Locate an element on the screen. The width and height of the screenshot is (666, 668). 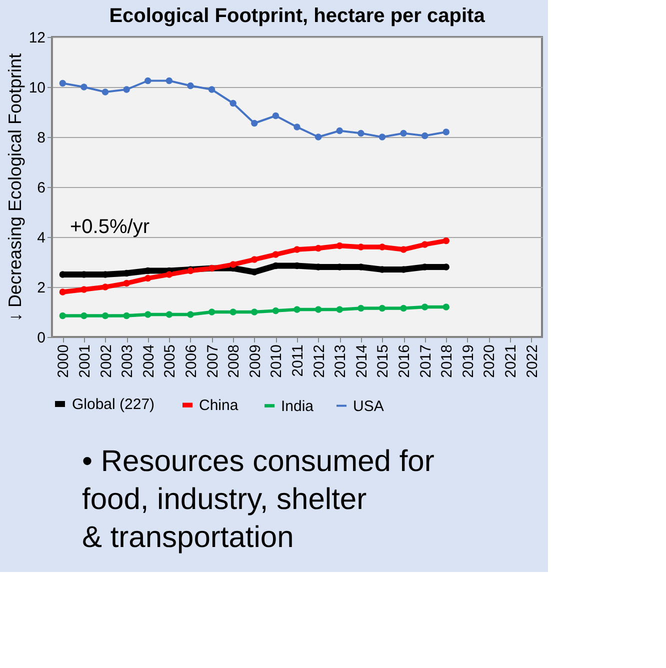
y-axis-title: ↓ Decreasing Ecological Footprint is located at coordinates (14, 187).